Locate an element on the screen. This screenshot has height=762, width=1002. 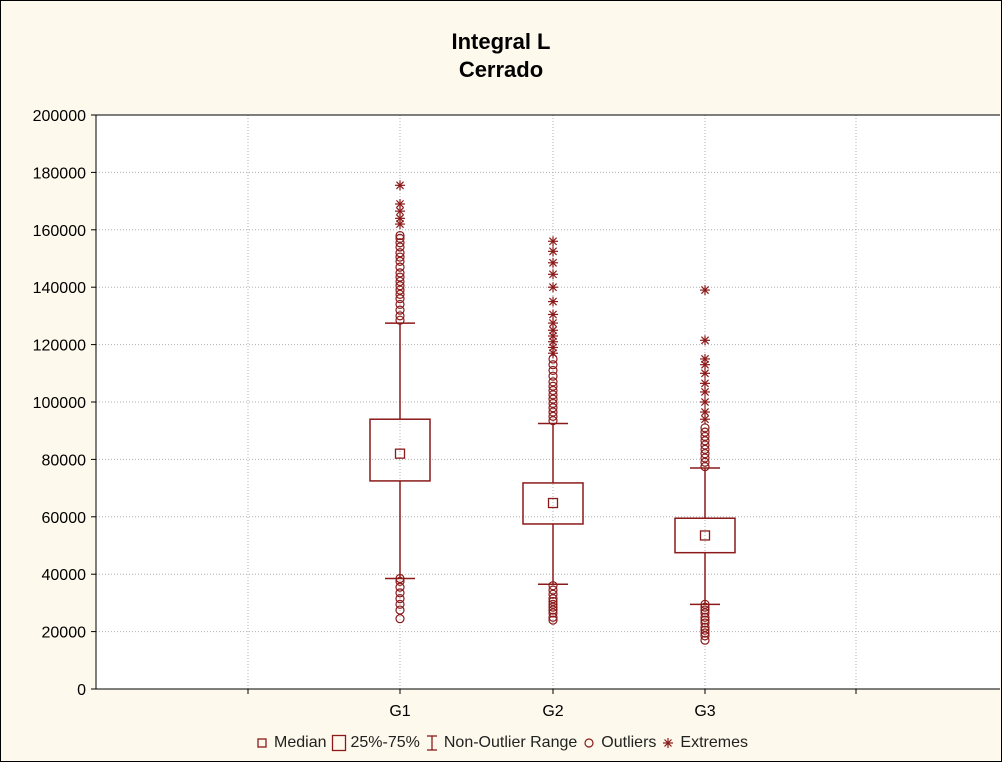
y-tick-label: 140000 is located at coordinates (59, 288).